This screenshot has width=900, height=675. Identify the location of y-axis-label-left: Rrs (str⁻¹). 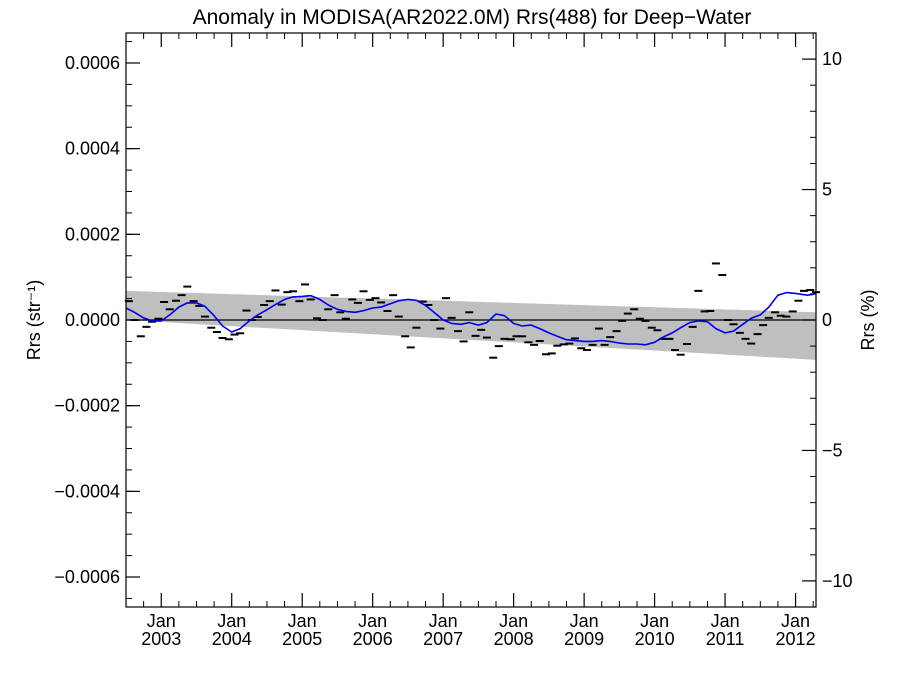
(34, 320).